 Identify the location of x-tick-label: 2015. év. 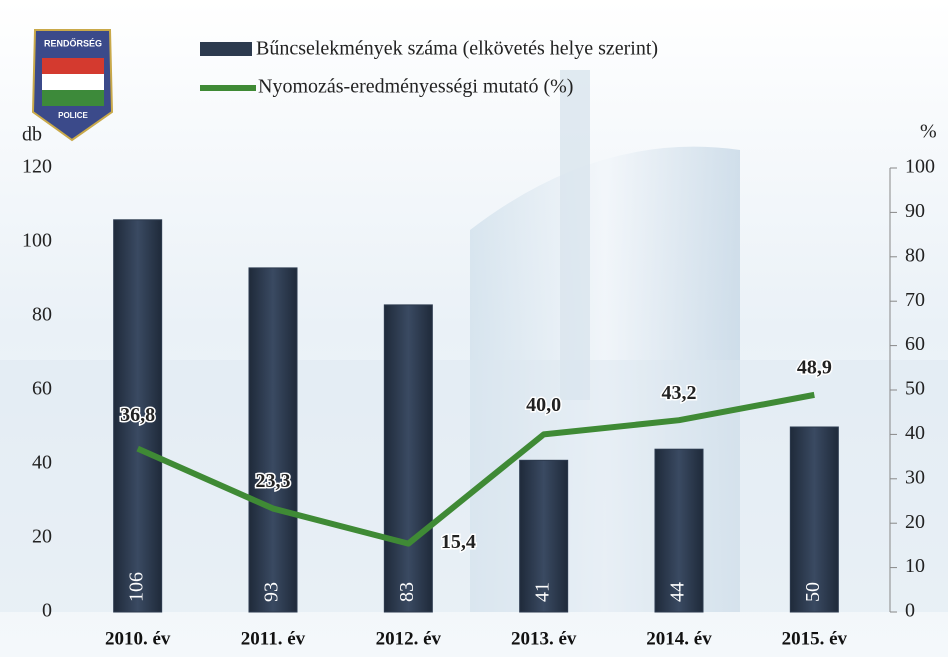
(815, 638).